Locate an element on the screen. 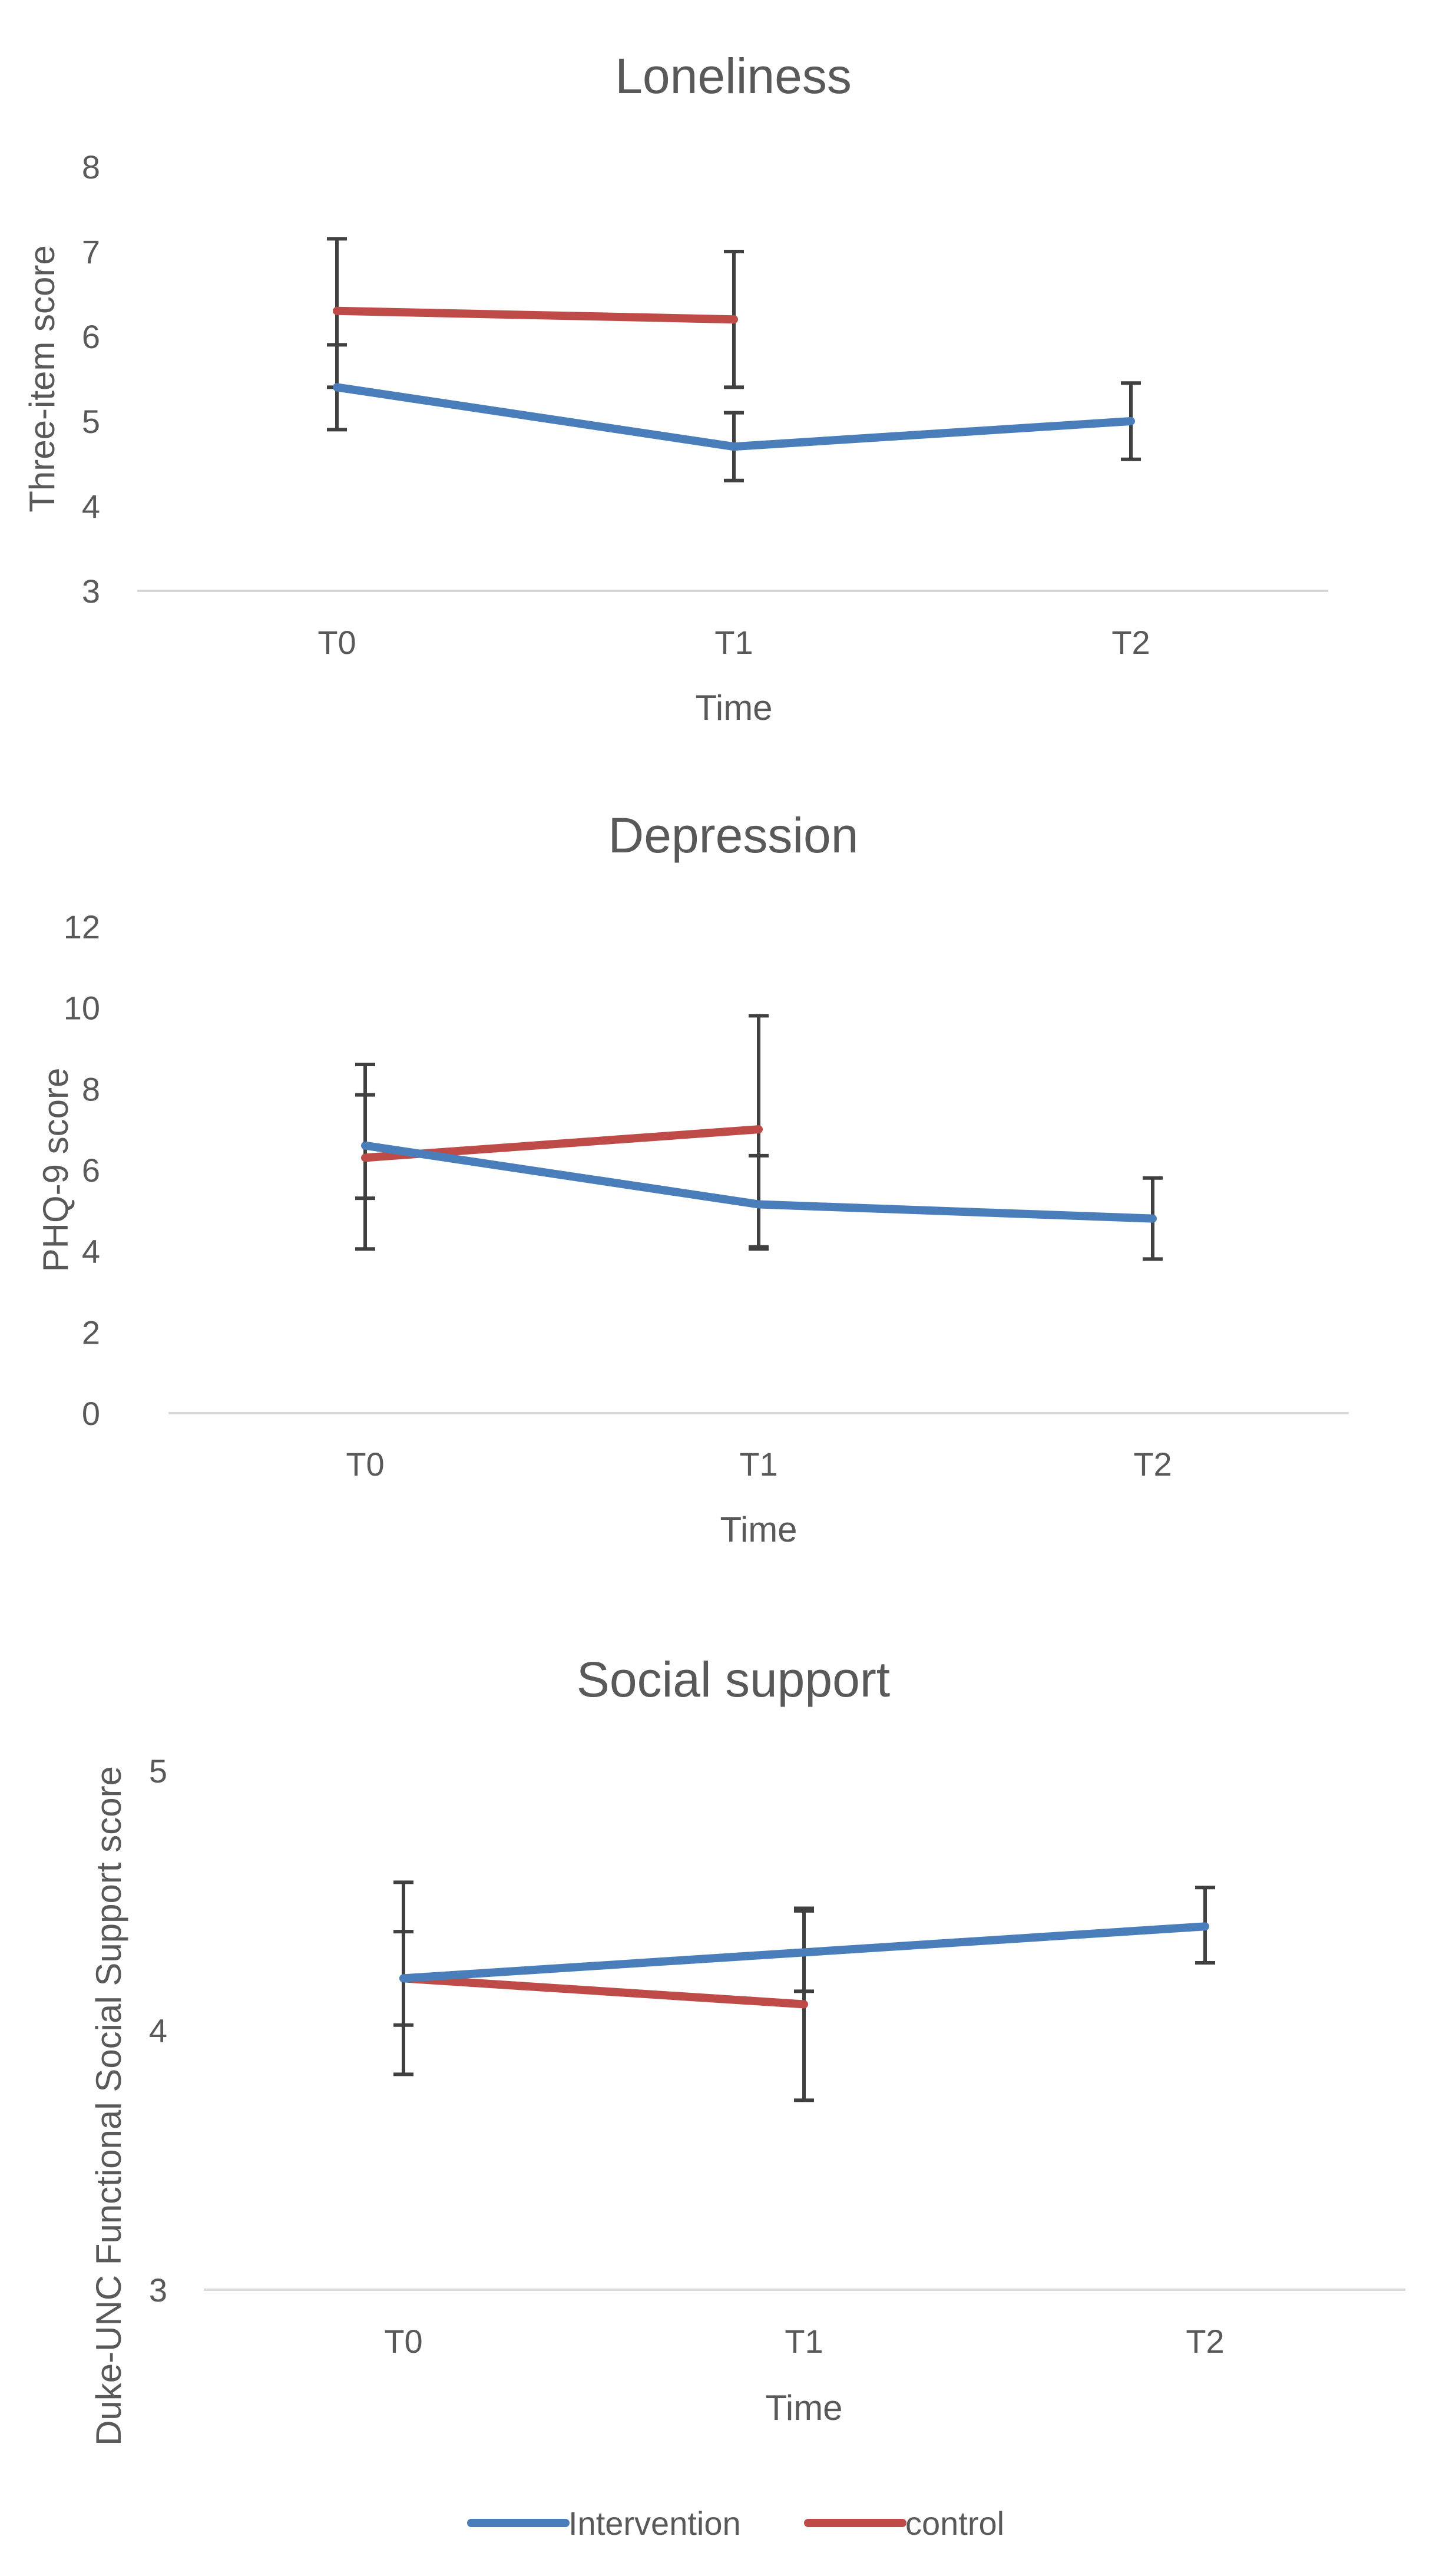 The height and width of the screenshot is (2576, 1436). y-axis-label: Three-item score is located at coordinates (42, 378).